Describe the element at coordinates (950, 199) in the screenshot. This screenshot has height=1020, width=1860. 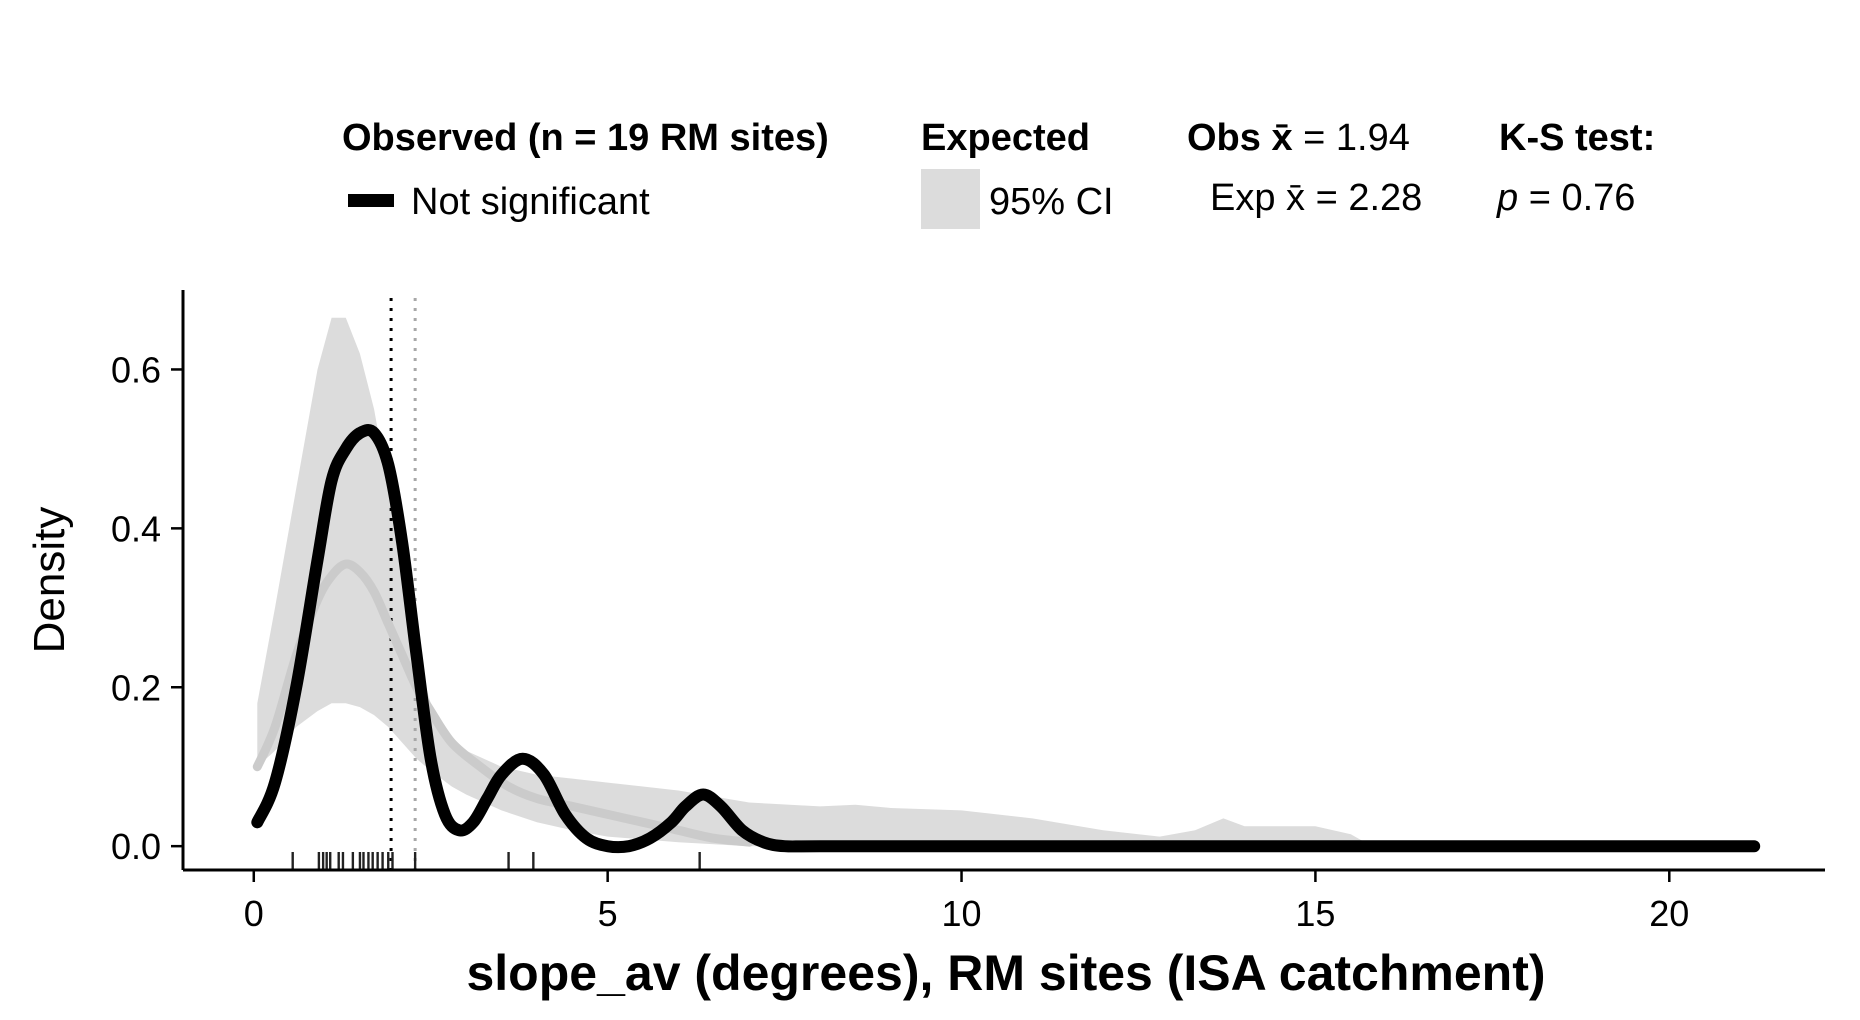
I see `legend-ci-swatch` at that location.